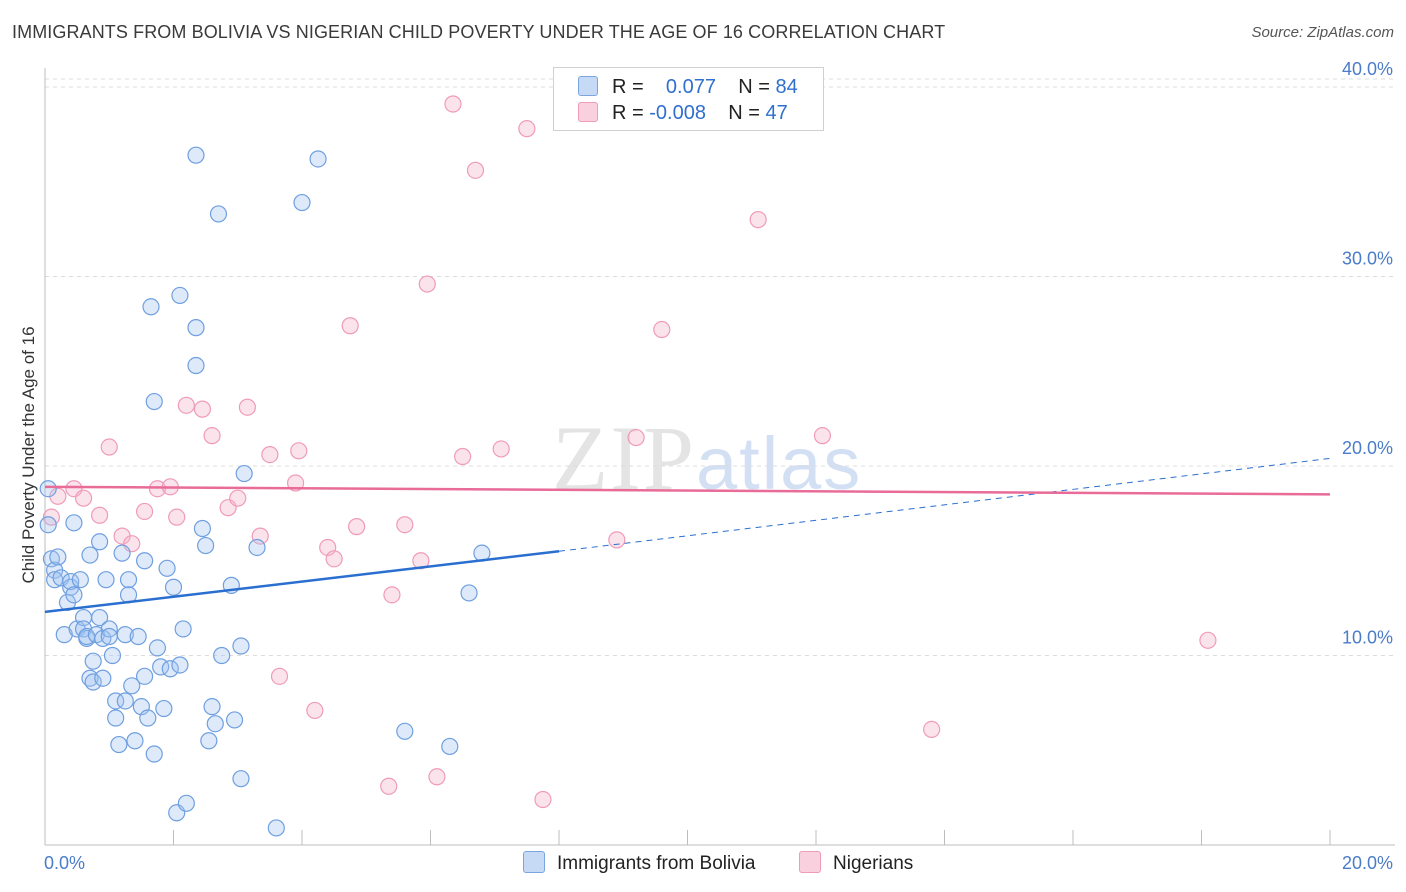  I want to click on bottom-legend-bolivia: Immigrants from Bolivia, so click(639, 863).